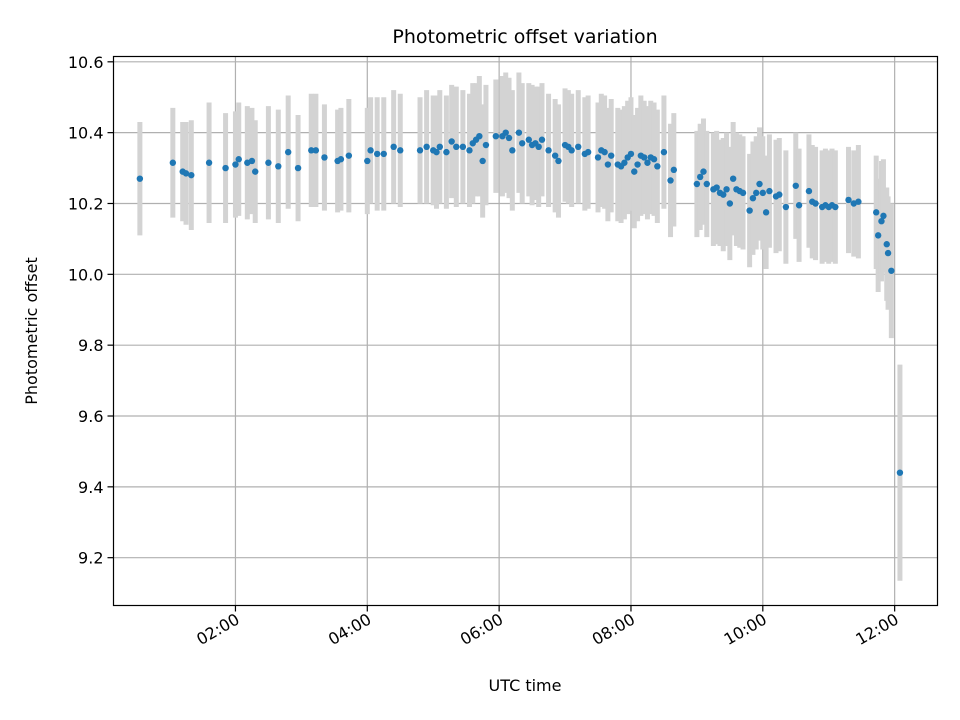 The image size is (960, 720). I want to click on chart-title: Photometric offset variation, so click(524, 37).